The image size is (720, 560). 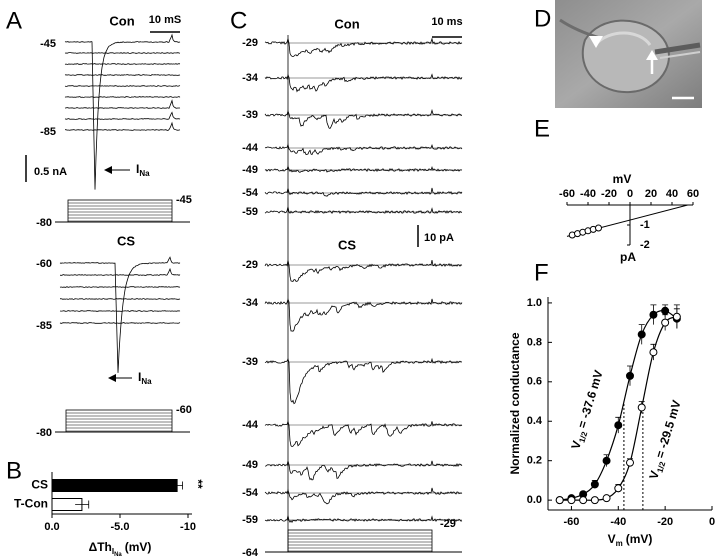 I want to click on y-tick-label: 0.4, so click(x=535, y=421).